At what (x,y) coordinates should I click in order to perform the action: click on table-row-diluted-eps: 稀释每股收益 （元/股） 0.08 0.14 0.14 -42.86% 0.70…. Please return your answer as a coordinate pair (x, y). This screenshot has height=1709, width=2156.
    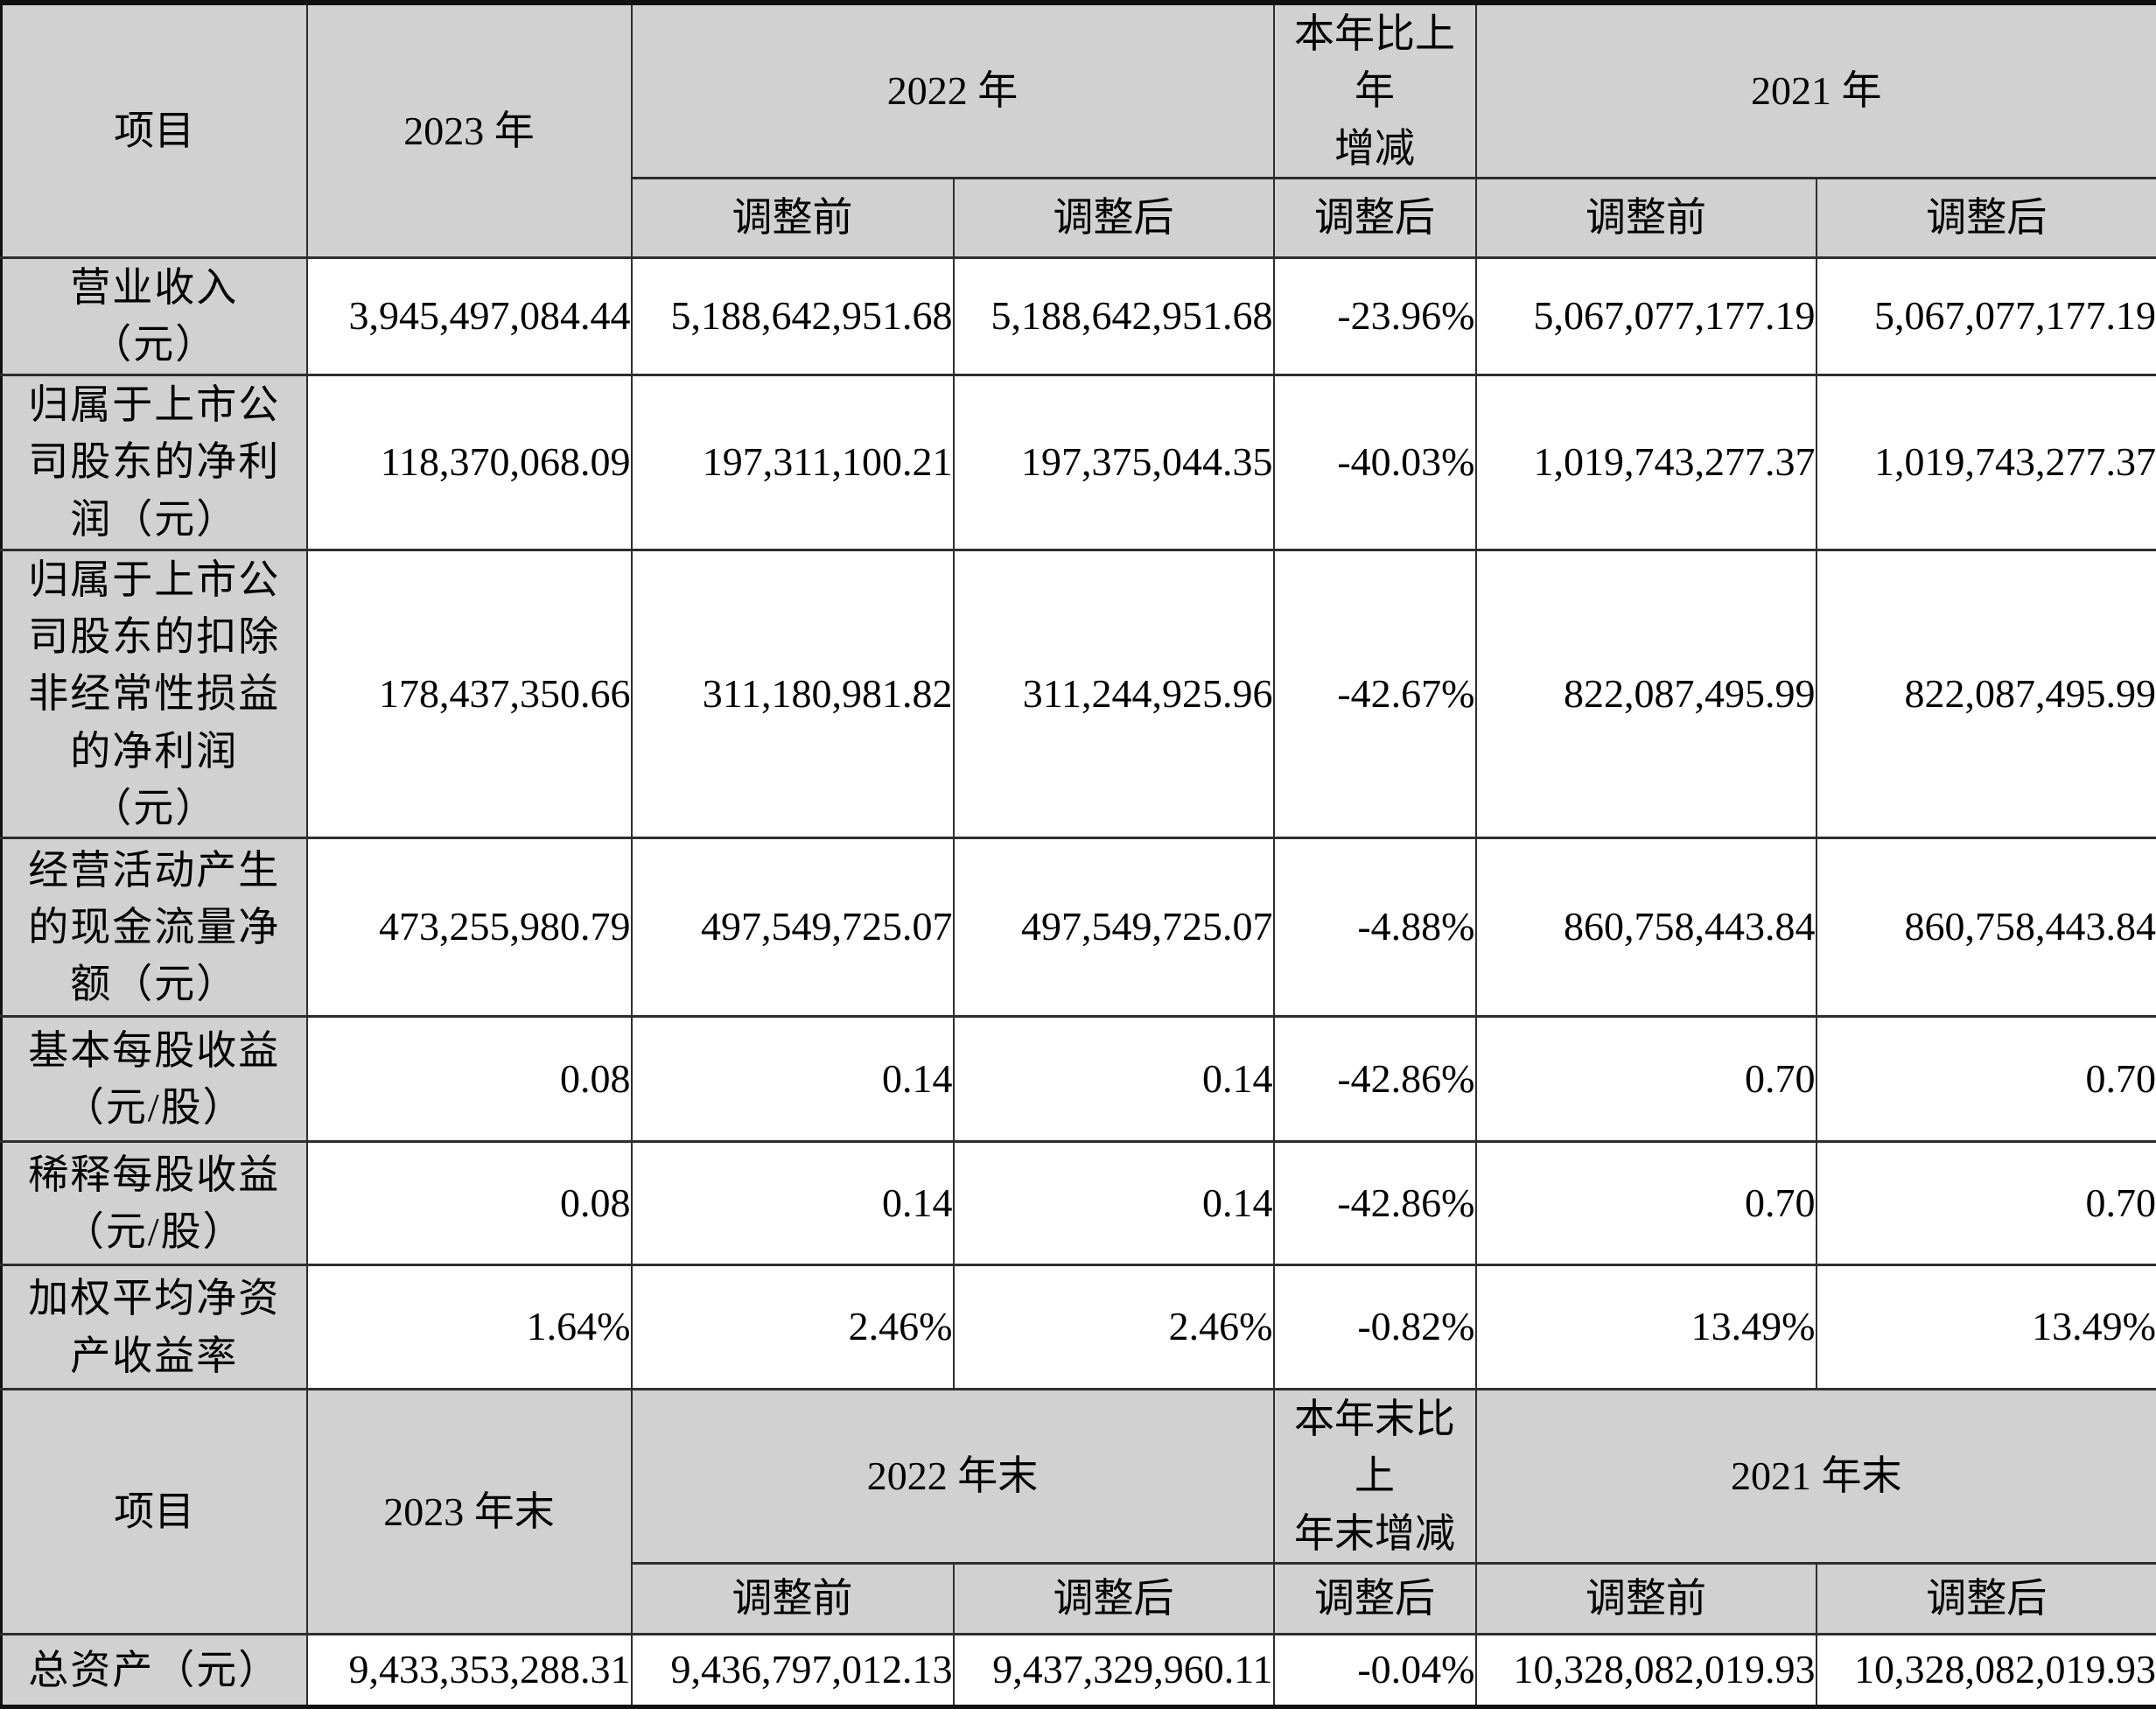
    Looking at the image, I should click on (1079, 1203).